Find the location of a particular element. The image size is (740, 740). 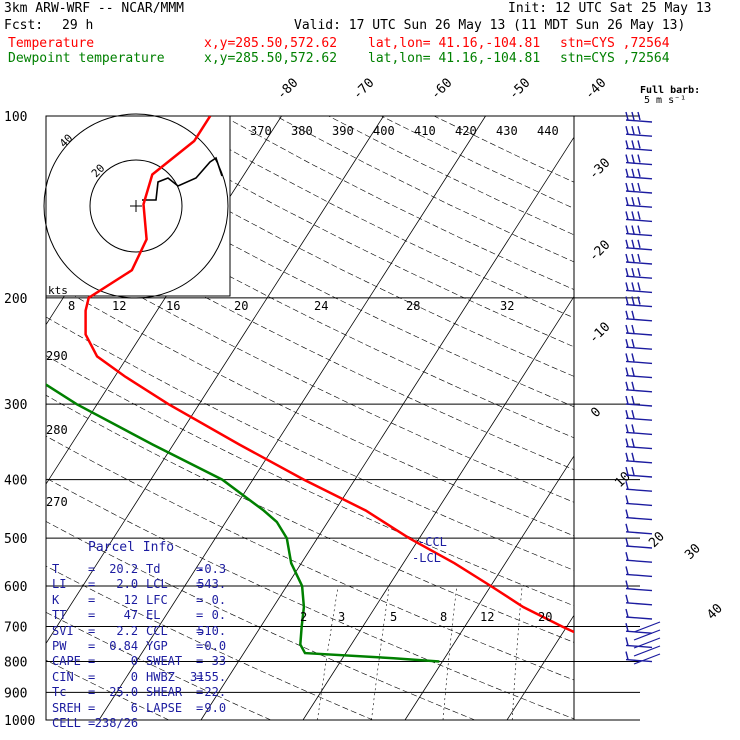

isotherm-line is located at coordinates (489, 587).